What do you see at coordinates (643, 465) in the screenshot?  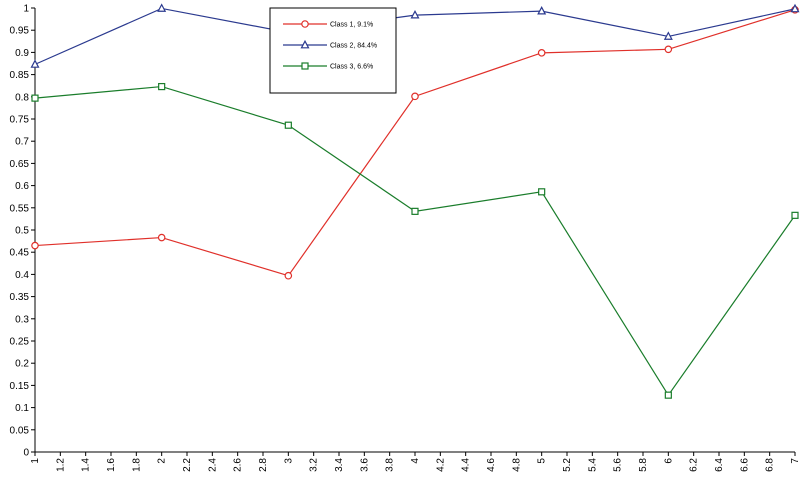 I see `x-tick-label: 5.8` at bounding box center [643, 465].